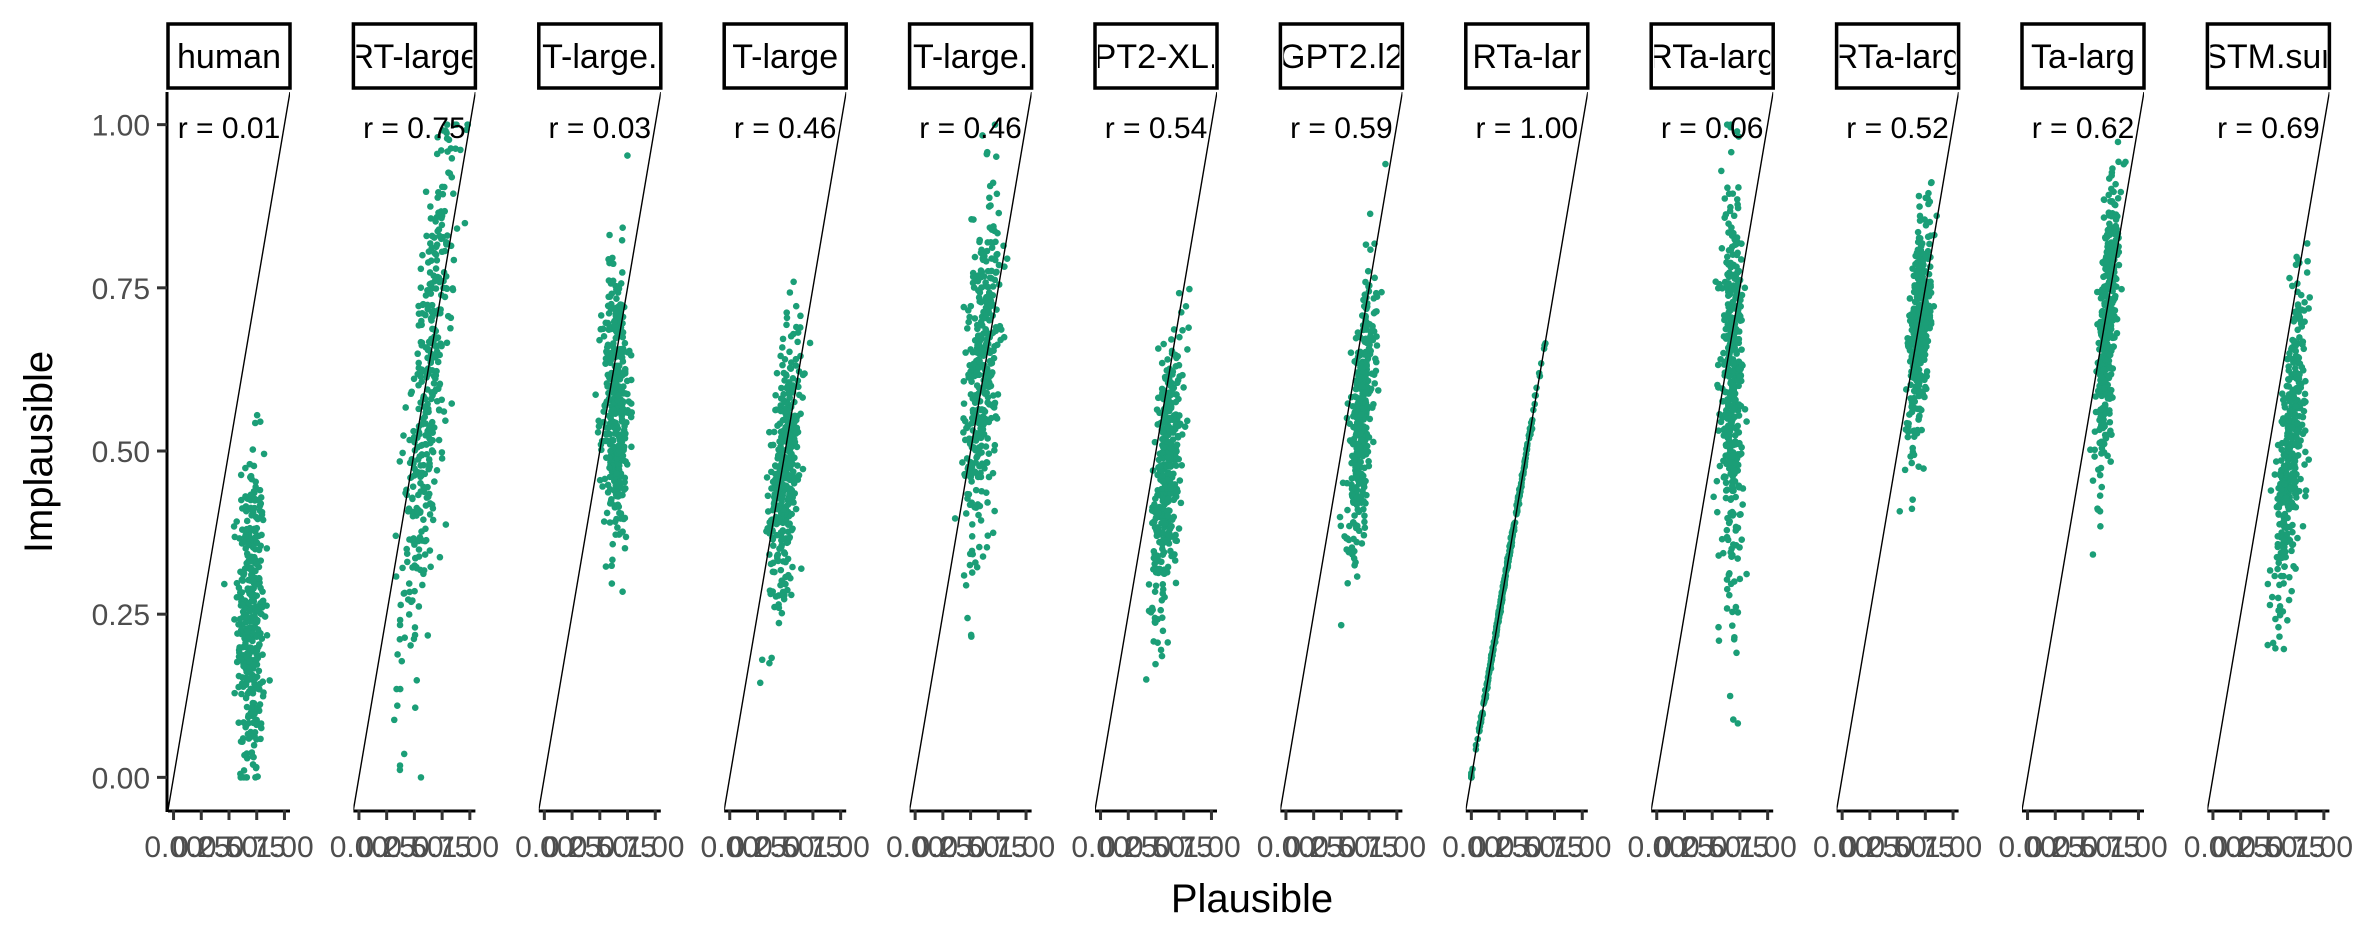 The height and width of the screenshot is (944, 2362). Describe the element at coordinates (1897, 847) in the screenshot. I see `x-tick-label: 0.50` at that location.